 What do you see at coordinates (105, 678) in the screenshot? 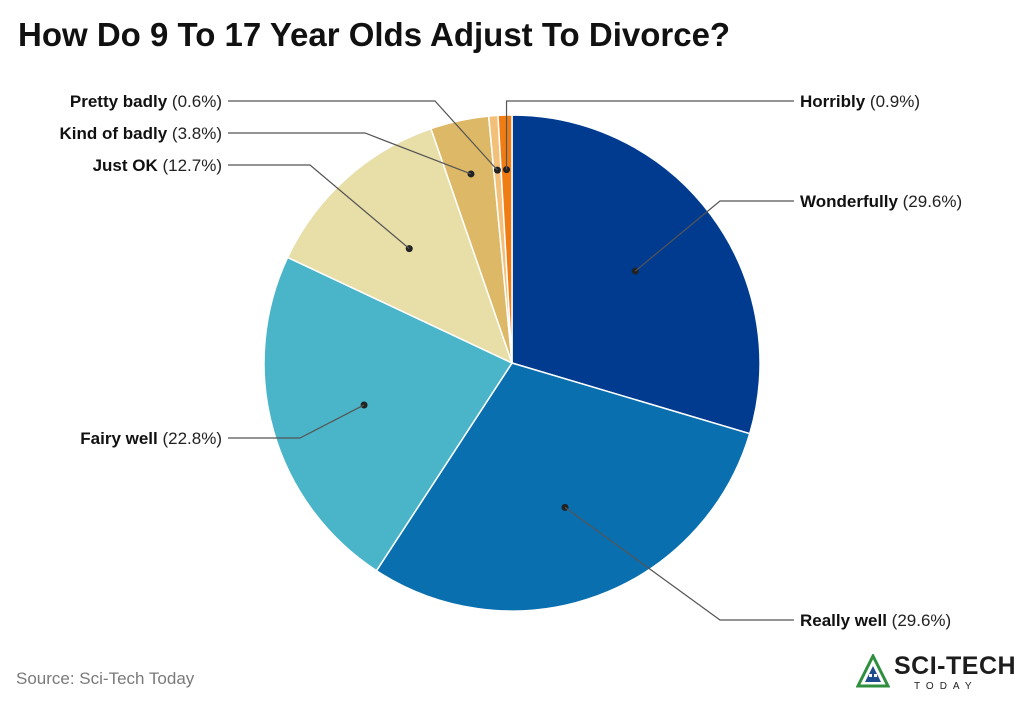
I see `source-note: Source: Sci-Tech Today` at bounding box center [105, 678].